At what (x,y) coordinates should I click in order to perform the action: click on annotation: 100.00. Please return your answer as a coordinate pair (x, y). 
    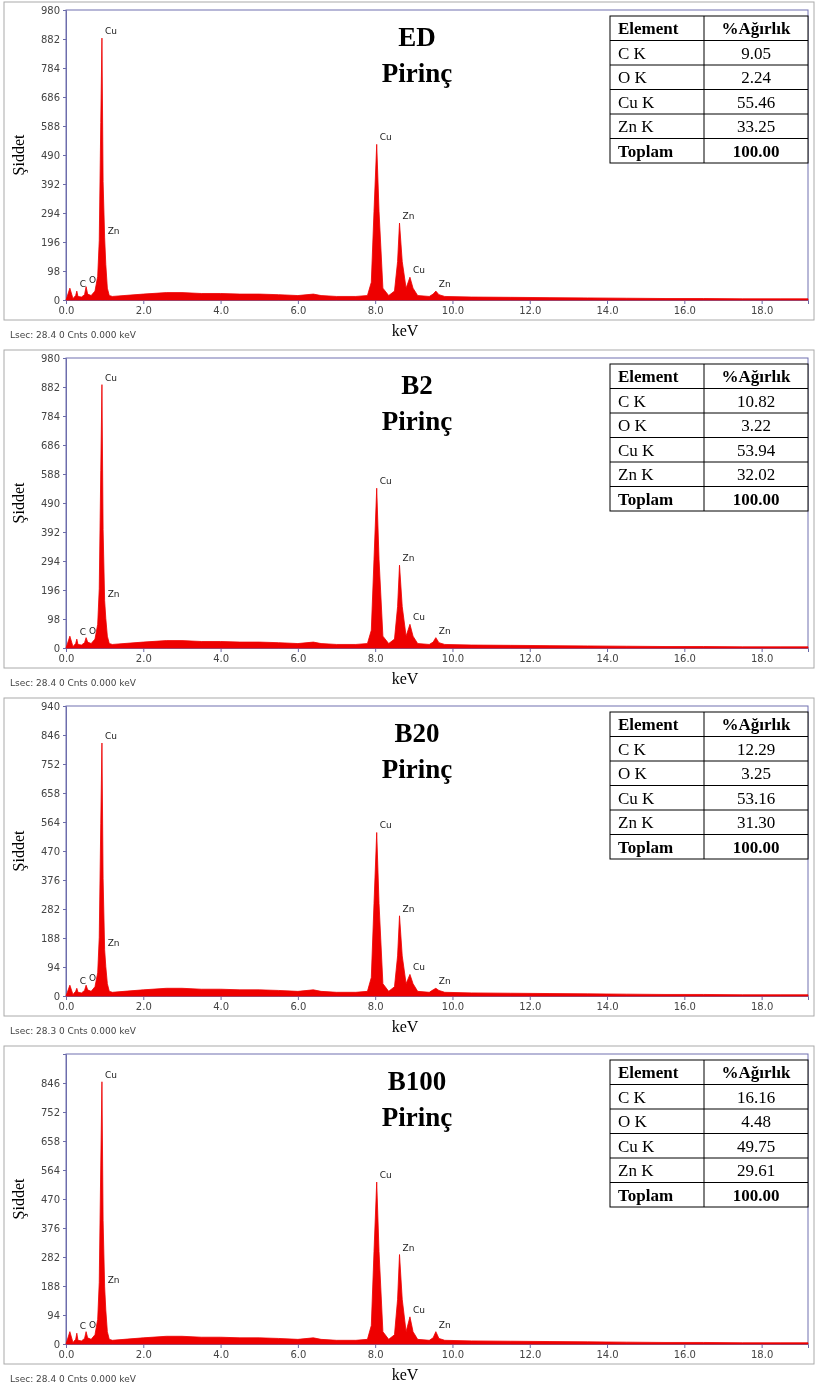
    Looking at the image, I should click on (756, 1195).